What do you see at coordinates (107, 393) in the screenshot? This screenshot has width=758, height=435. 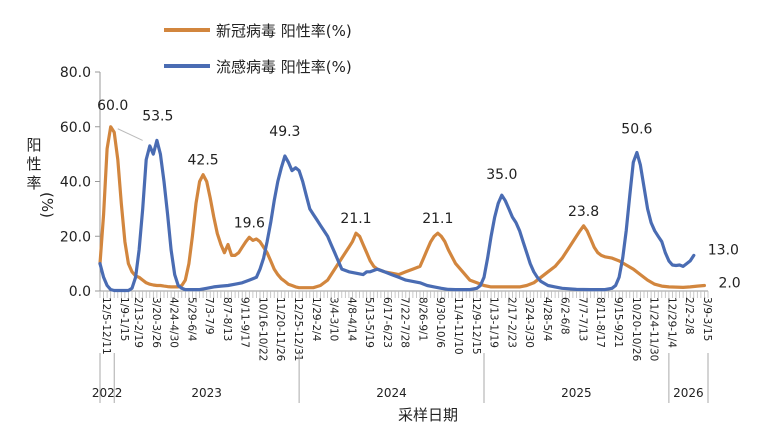 I see `year-label: 2022` at bounding box center [107, 393].